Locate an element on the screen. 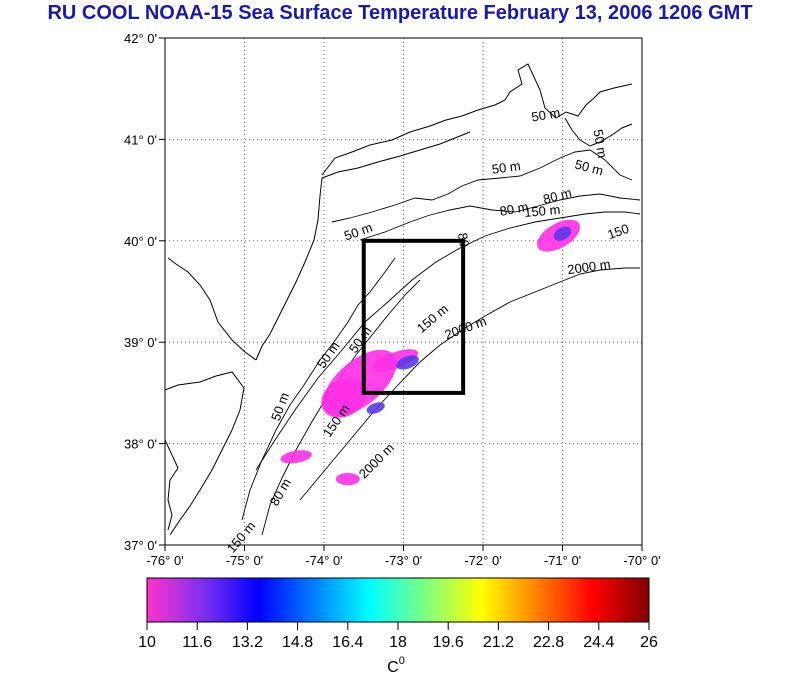  contour-80m-north is located at coordinates (500, 217).